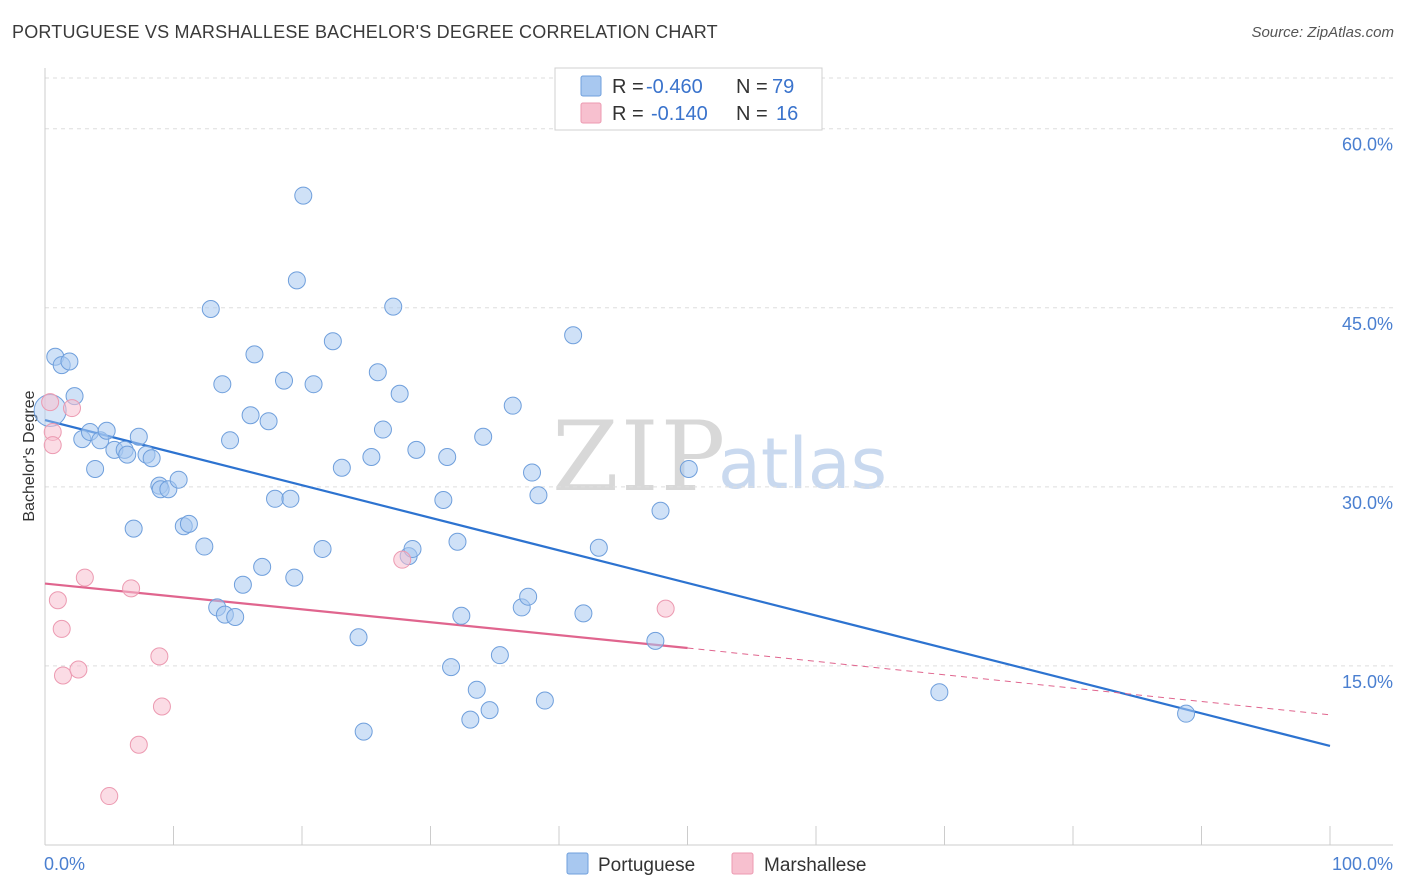  What do you see at coordinates (752, 114) in the screenshot?
I see `legend-n-label-marshallese: N =` at bounding box center [752, 114].